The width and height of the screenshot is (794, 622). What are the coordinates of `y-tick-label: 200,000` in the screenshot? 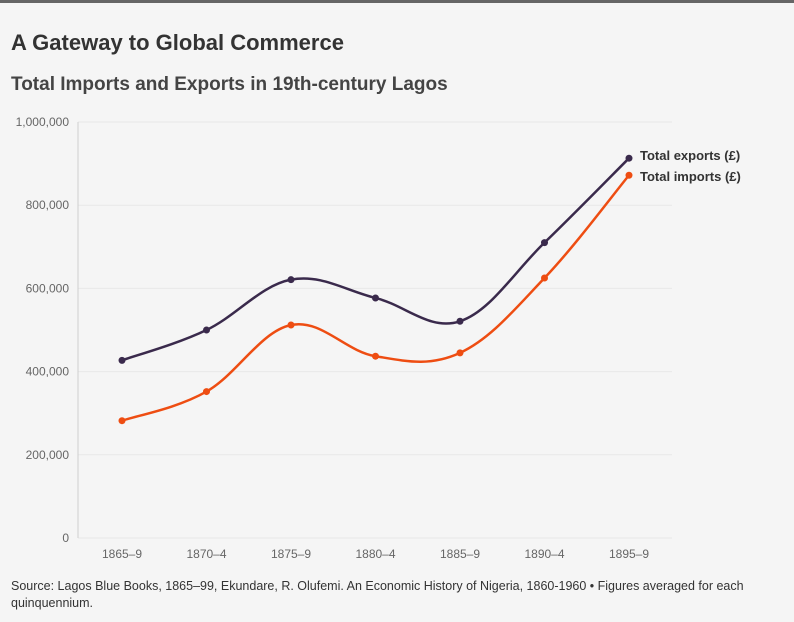 It's located at (48, 455).